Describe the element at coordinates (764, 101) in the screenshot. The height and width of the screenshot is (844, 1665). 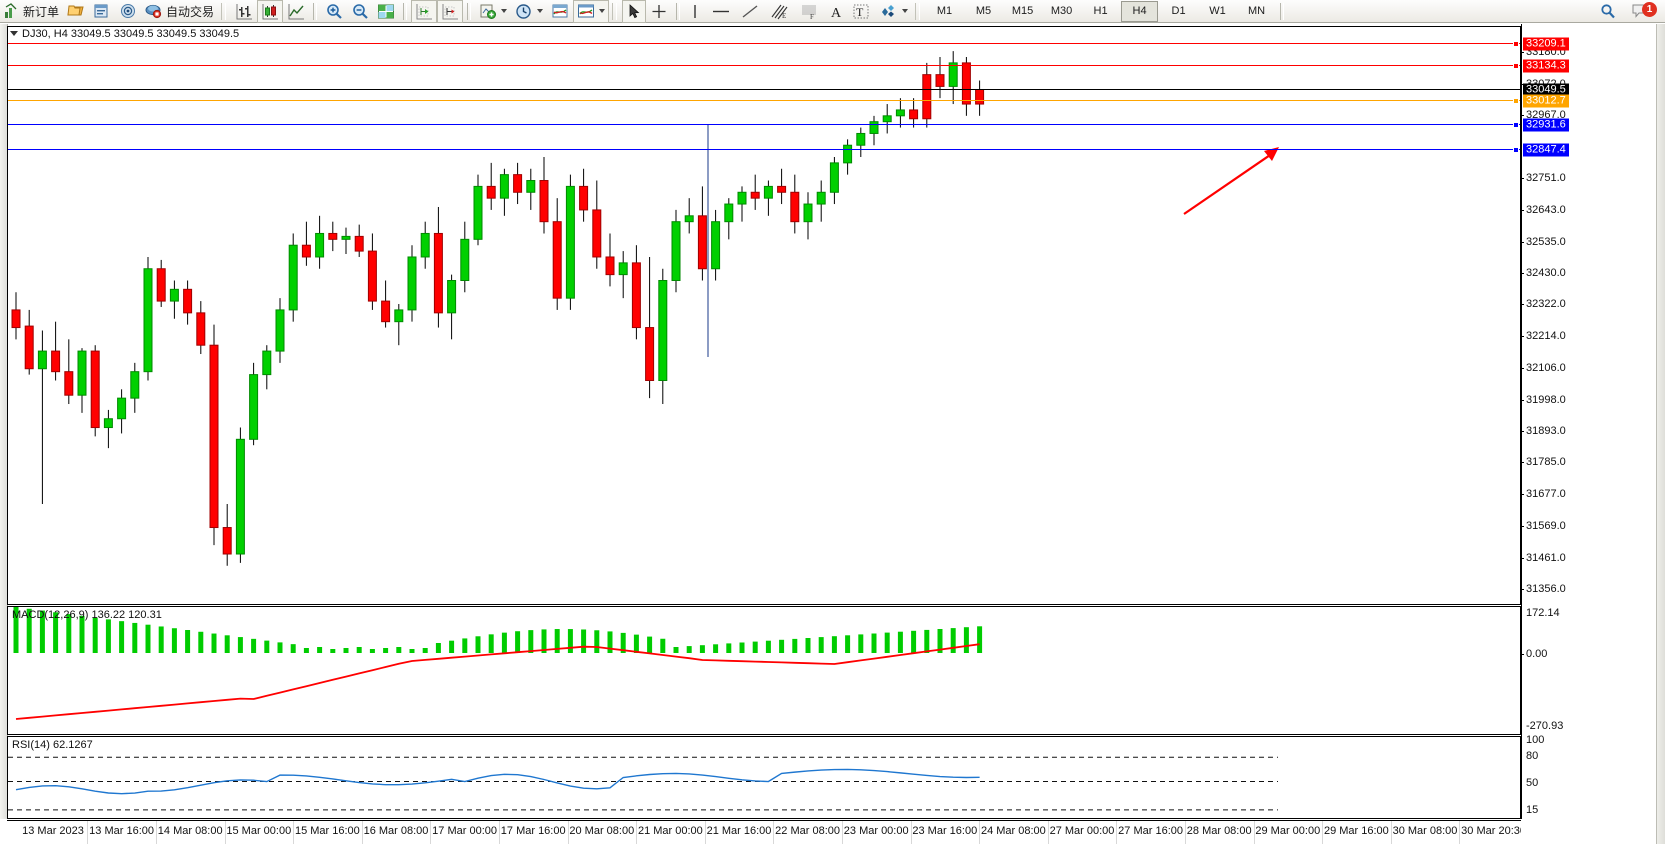
I see `entry-level` at that location.